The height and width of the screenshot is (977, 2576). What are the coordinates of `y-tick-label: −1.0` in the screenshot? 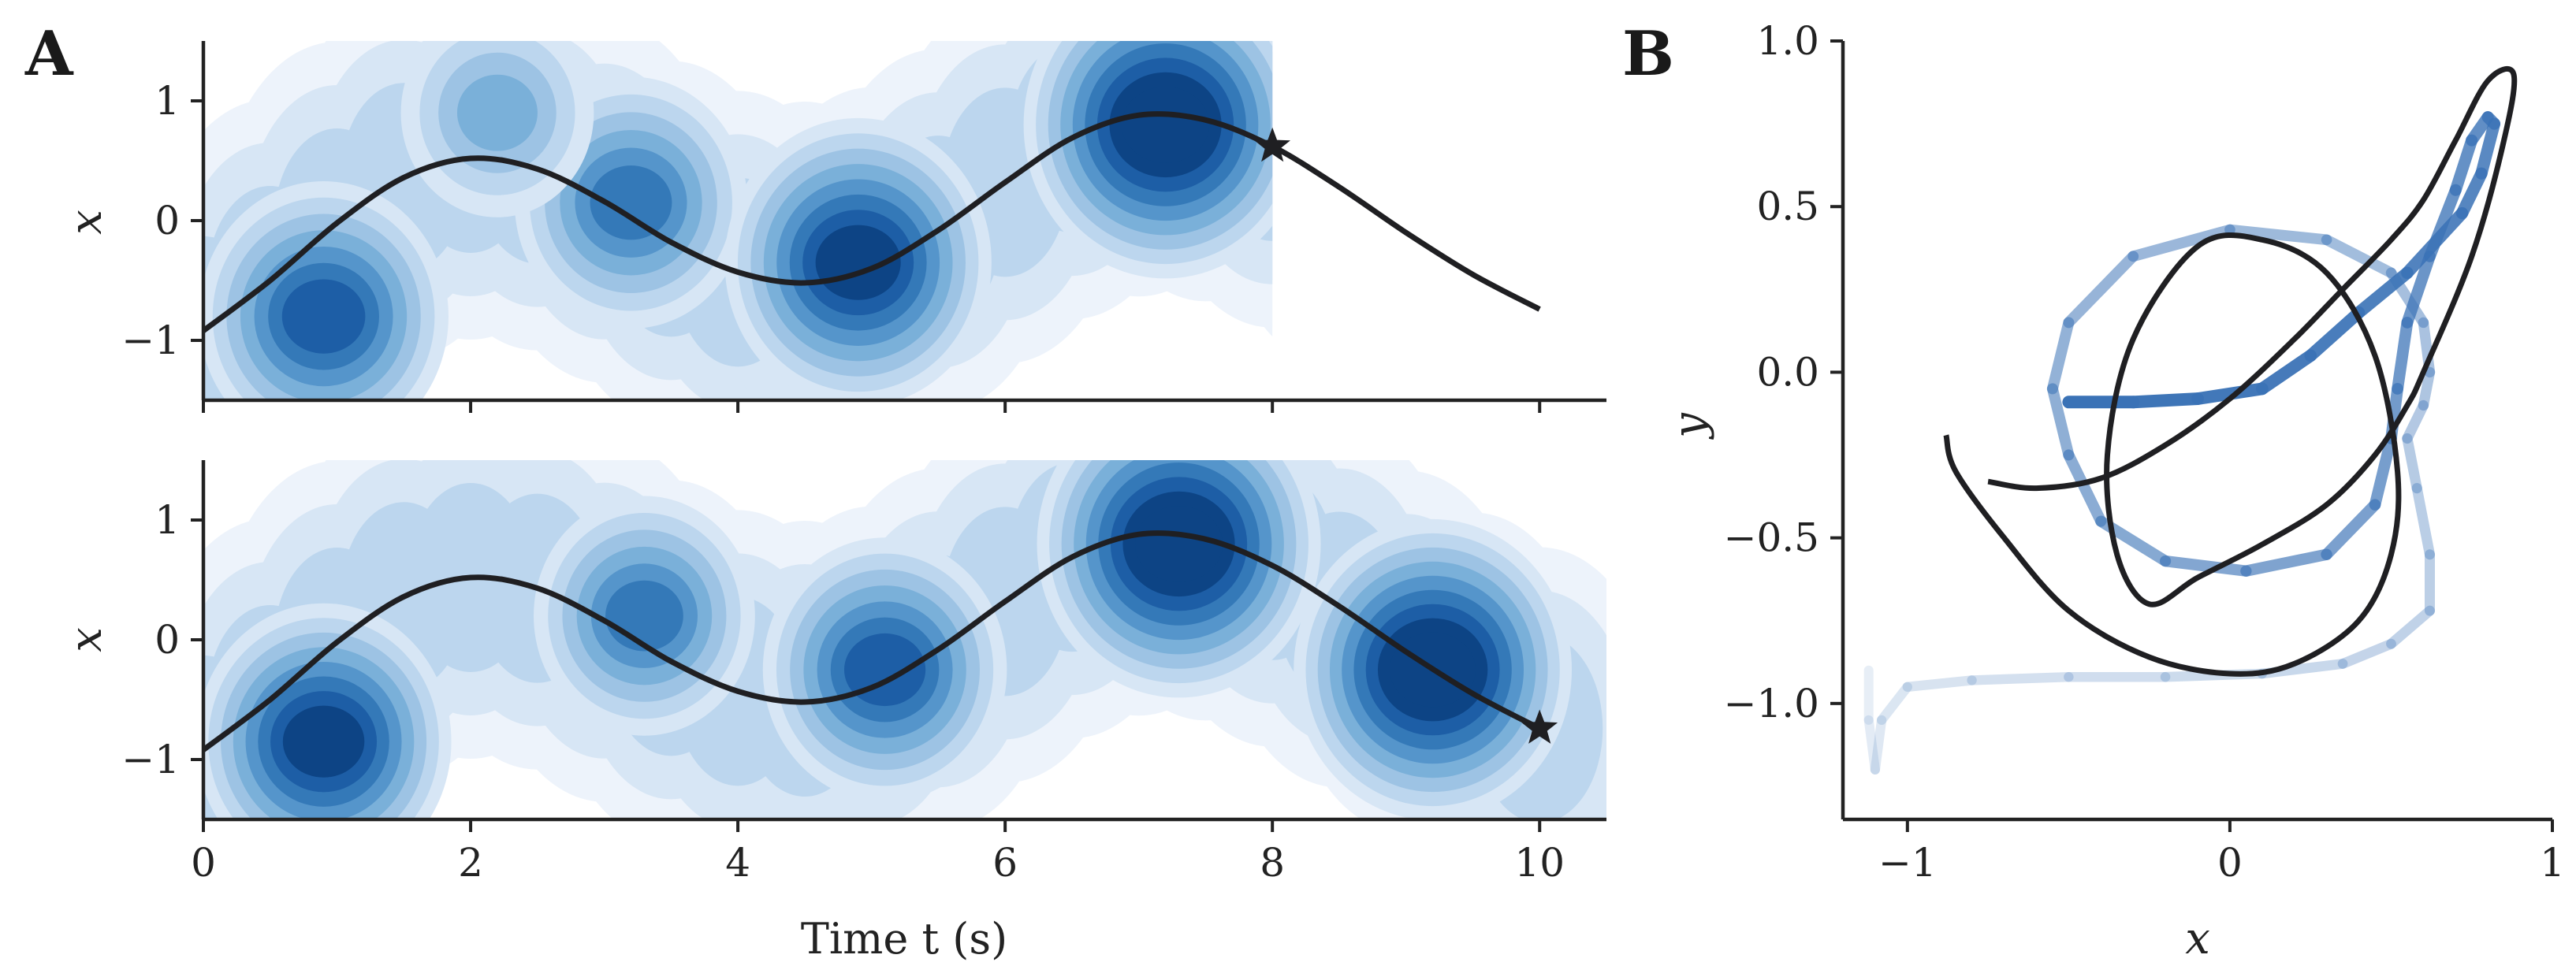 It's located at (1771, 703).